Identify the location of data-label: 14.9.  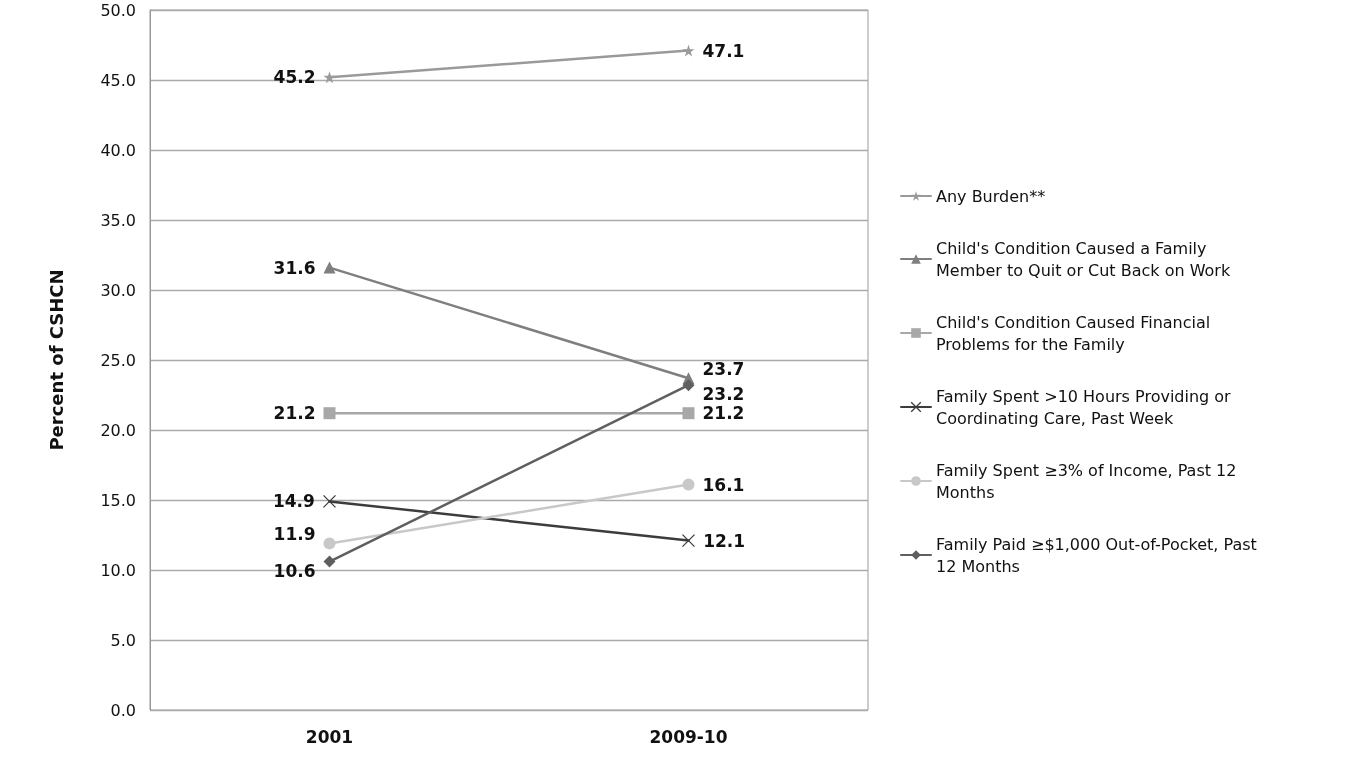
(293, 501).